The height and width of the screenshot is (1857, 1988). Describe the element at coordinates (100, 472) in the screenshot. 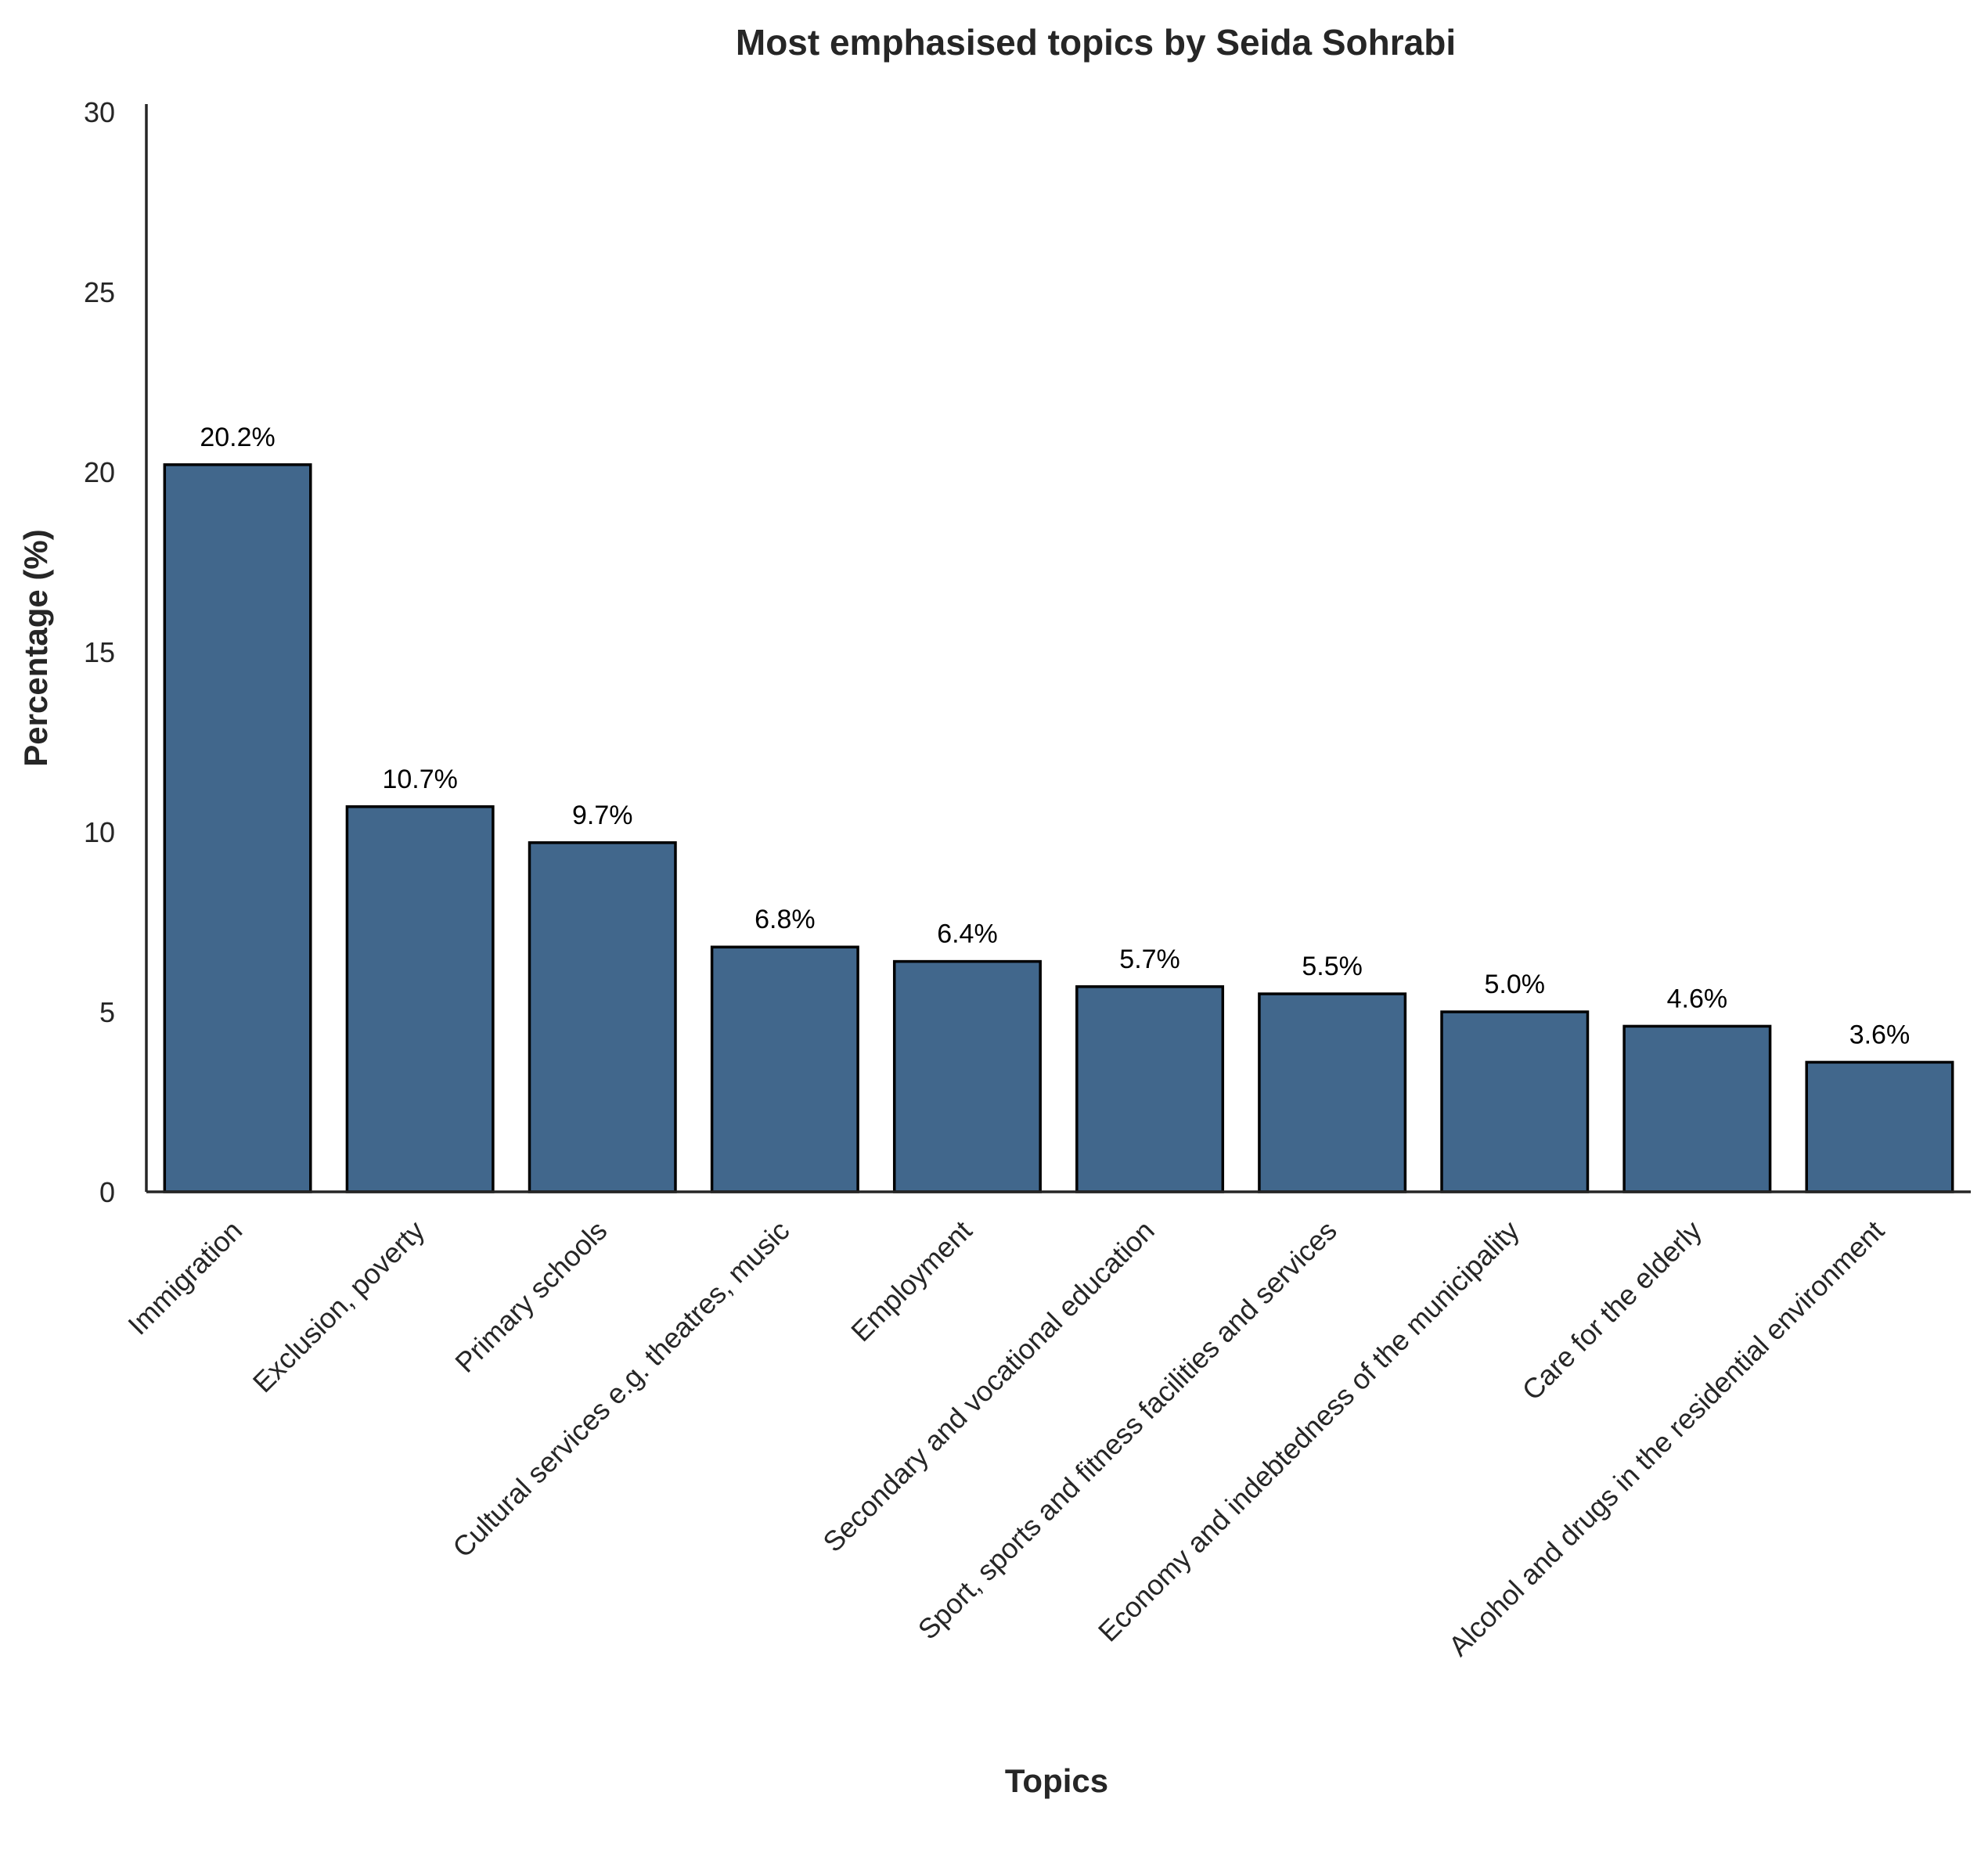

I see `y-tick-label: 20` at that location.